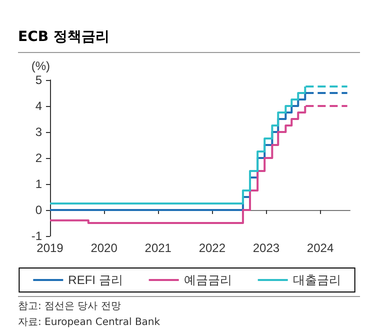 This screenshot has width=374, height=334. Describe the element at coordinates (38, 158) in the screenshot. I see `y-tick-label: 2` at that location.